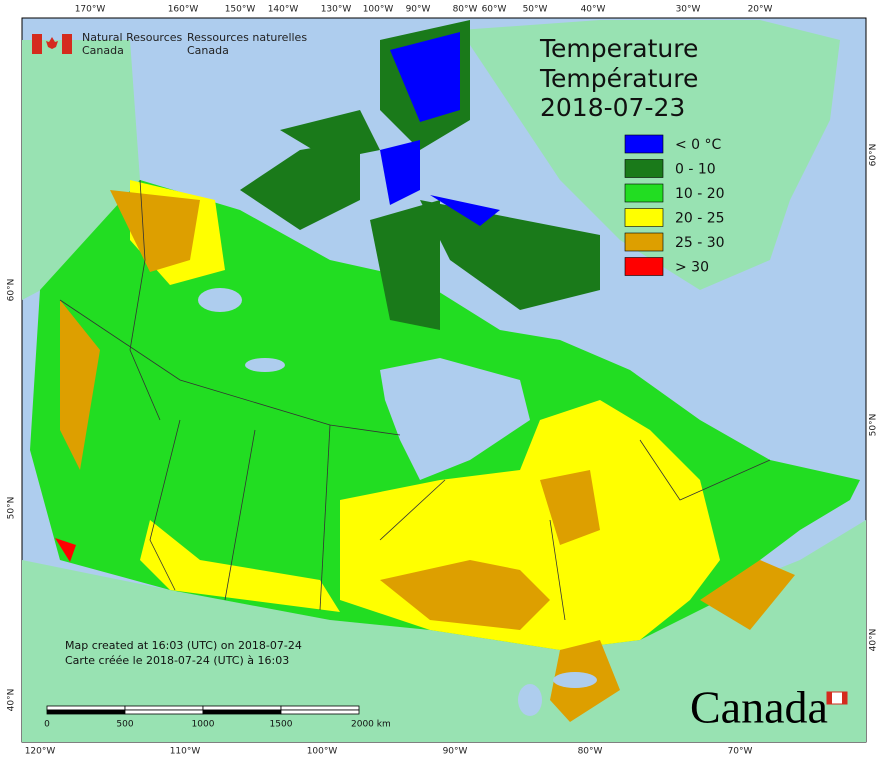 Image resolution: width=880 pixels, height=764 pixels. Describe the element at coordinates (52, 43) in the screenshot. I see `maple-leaf` at that location.